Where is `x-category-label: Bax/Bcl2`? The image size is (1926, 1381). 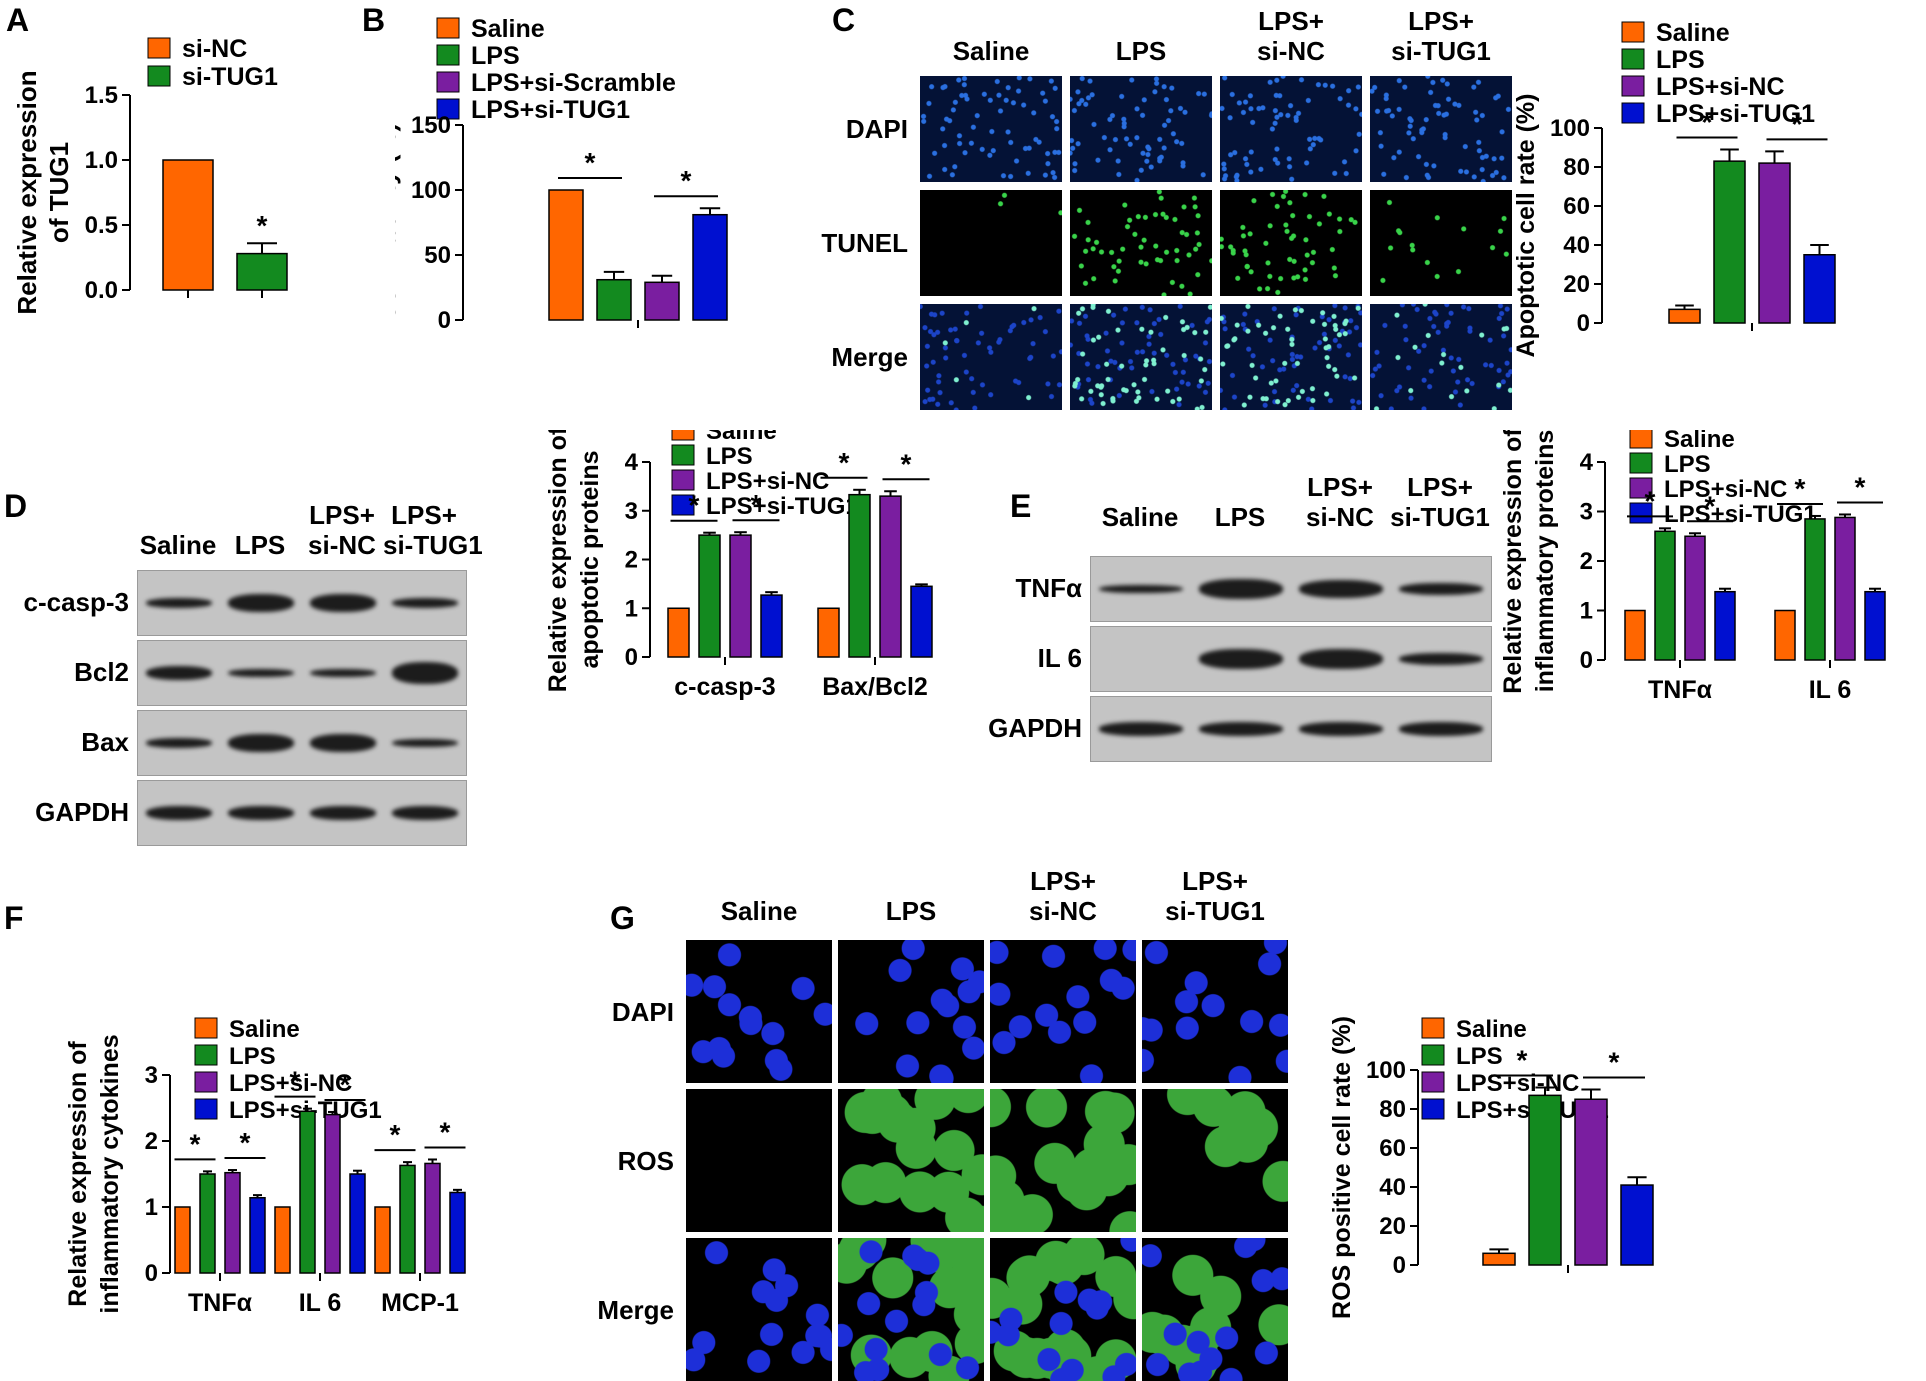 x-category-label: Bax/Bcl2 is located at coordinates (875, 687).